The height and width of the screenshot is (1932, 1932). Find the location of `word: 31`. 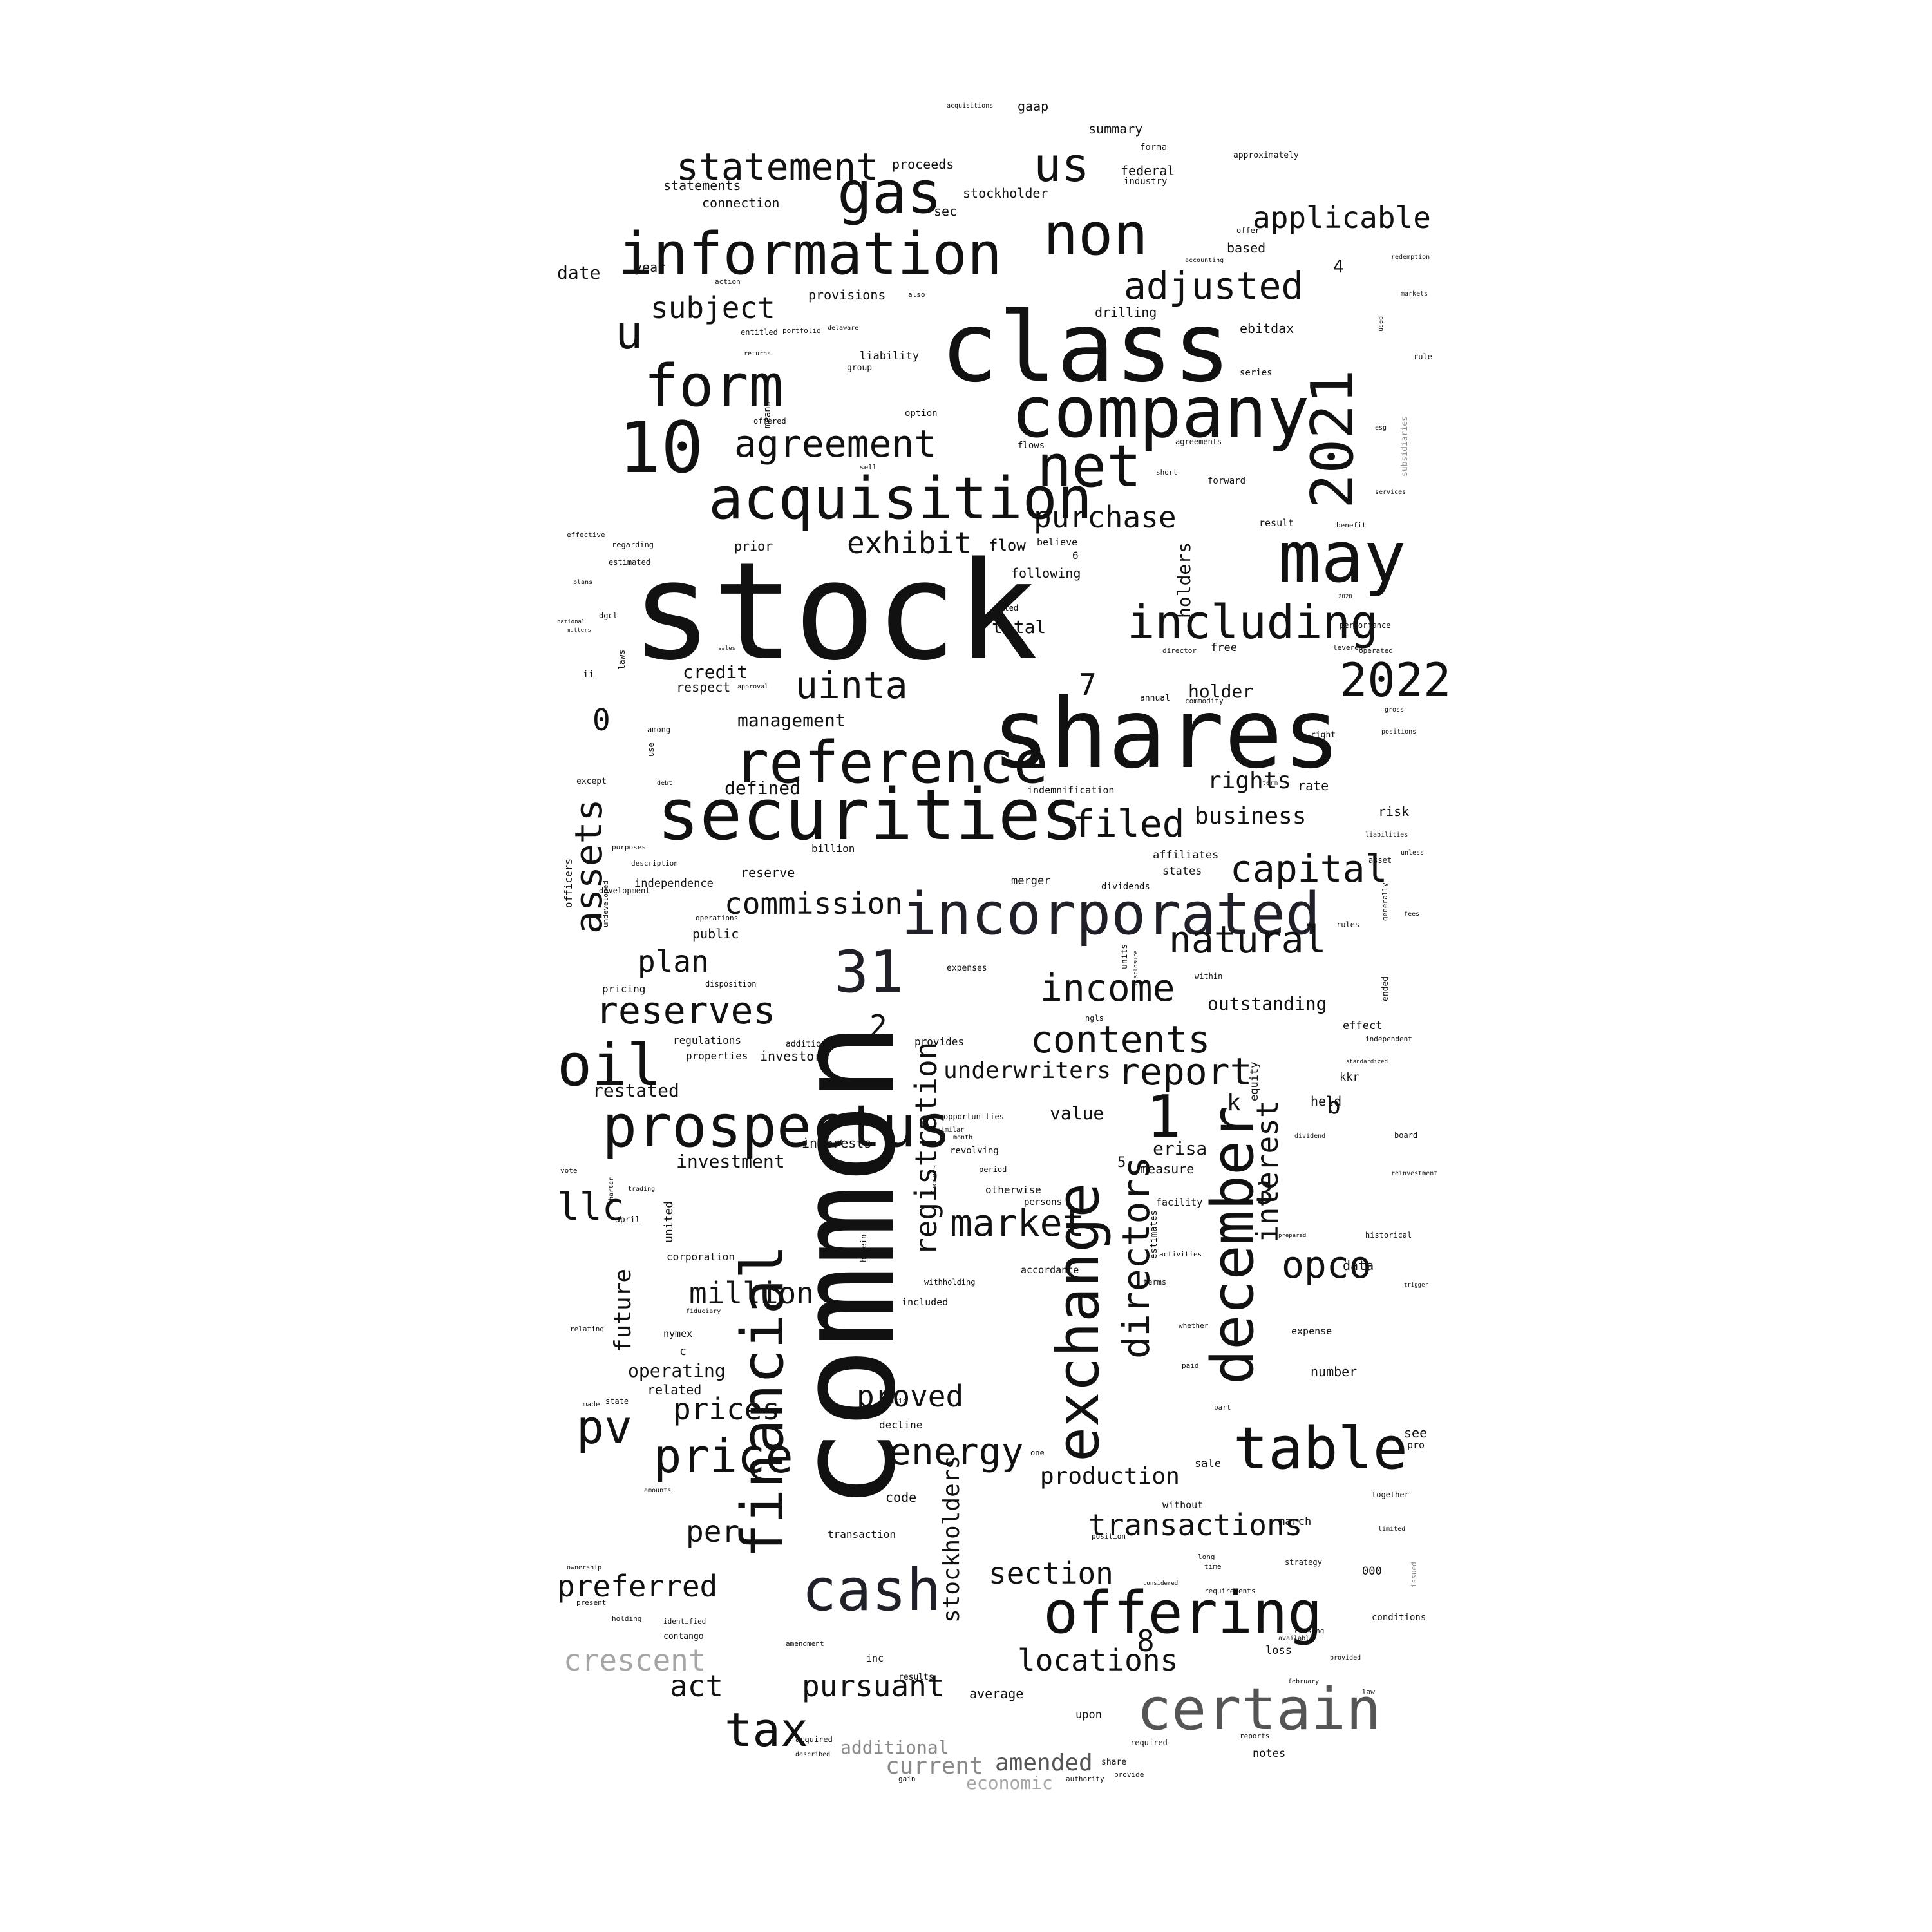

word: 31 is located at coordinates (869, 972).